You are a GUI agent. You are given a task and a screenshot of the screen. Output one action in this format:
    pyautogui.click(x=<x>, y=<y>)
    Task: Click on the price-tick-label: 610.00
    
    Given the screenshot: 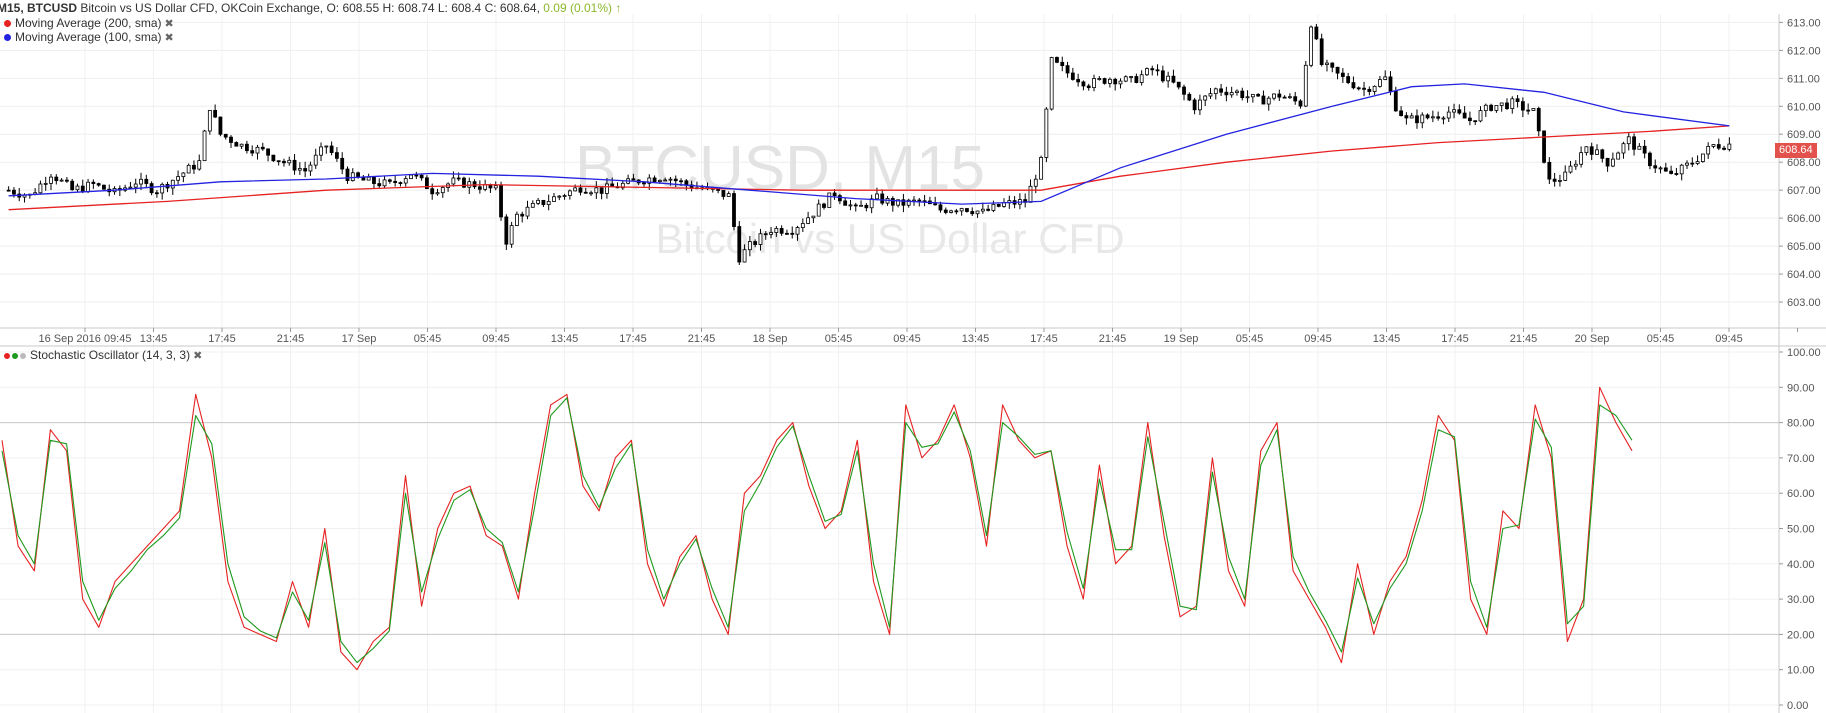 What is the action you would take?
    pyautogui.click(x=1804, y=107)
    